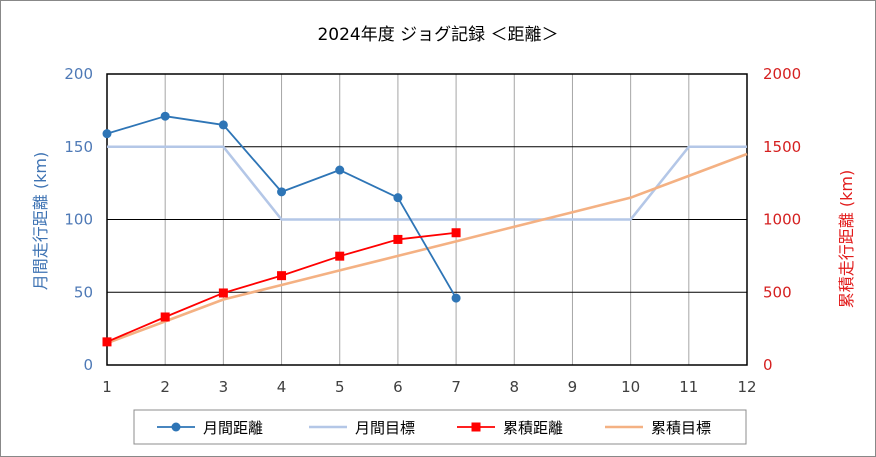 This screenshot has height=457, width=876. I want to click on legend: 月間距離 月間目標 累積距離 累積目標, so click(440, 427).